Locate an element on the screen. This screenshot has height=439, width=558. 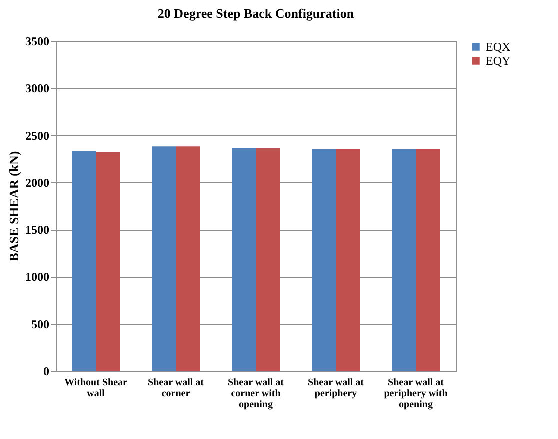
x-tick-label: Shear wall at corner is located at coordinates (176, 389).